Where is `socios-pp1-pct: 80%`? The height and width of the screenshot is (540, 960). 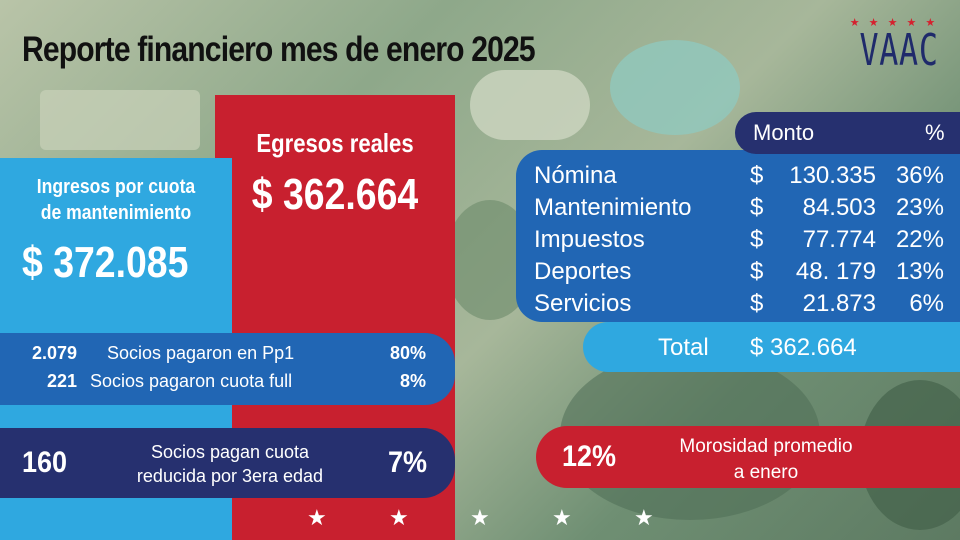
socios-pp1-pct: 80% is located at coordinates (407, 353).